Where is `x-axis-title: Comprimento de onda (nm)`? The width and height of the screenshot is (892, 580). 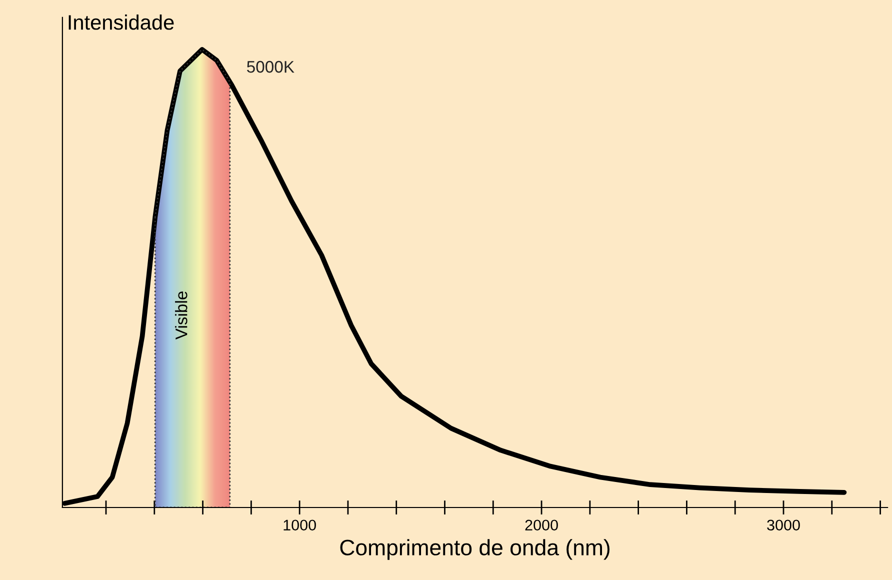
x-axis-title: Comprimento de onda (nm) is located at coordinates (475, 549).